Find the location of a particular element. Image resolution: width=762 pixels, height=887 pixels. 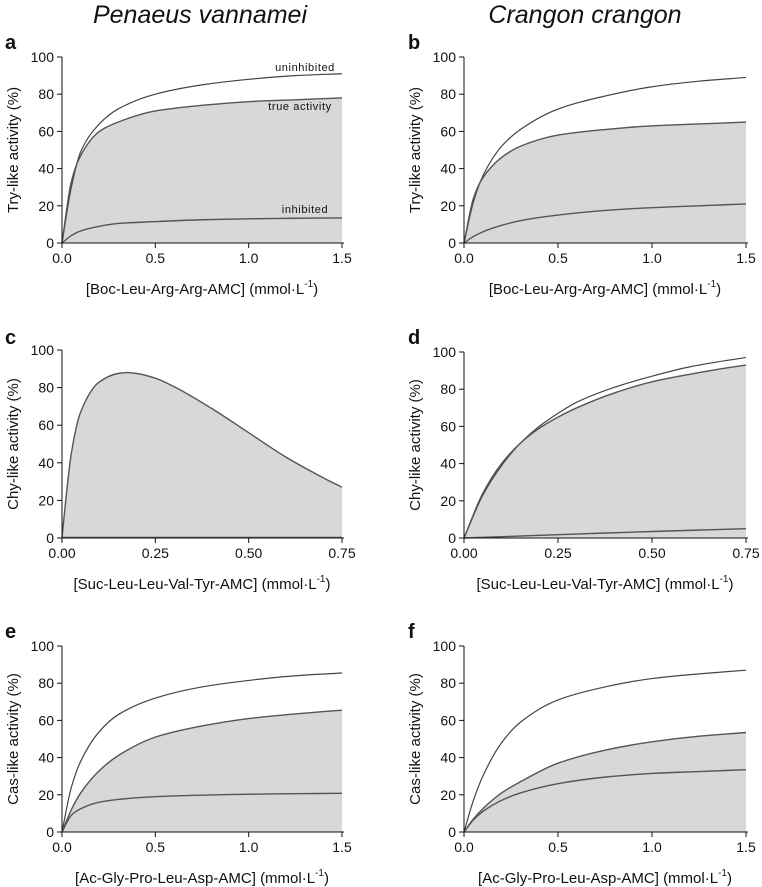

x-tick-label: 0.25 is located at coordinates (557, 553).